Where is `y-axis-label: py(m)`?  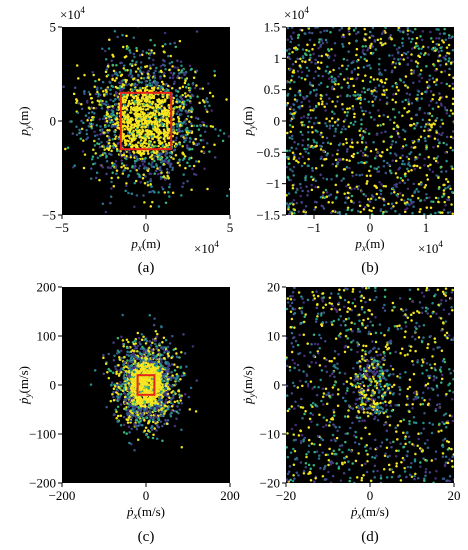 y-axis-label: py(m) is located at coordinates (248, 121).